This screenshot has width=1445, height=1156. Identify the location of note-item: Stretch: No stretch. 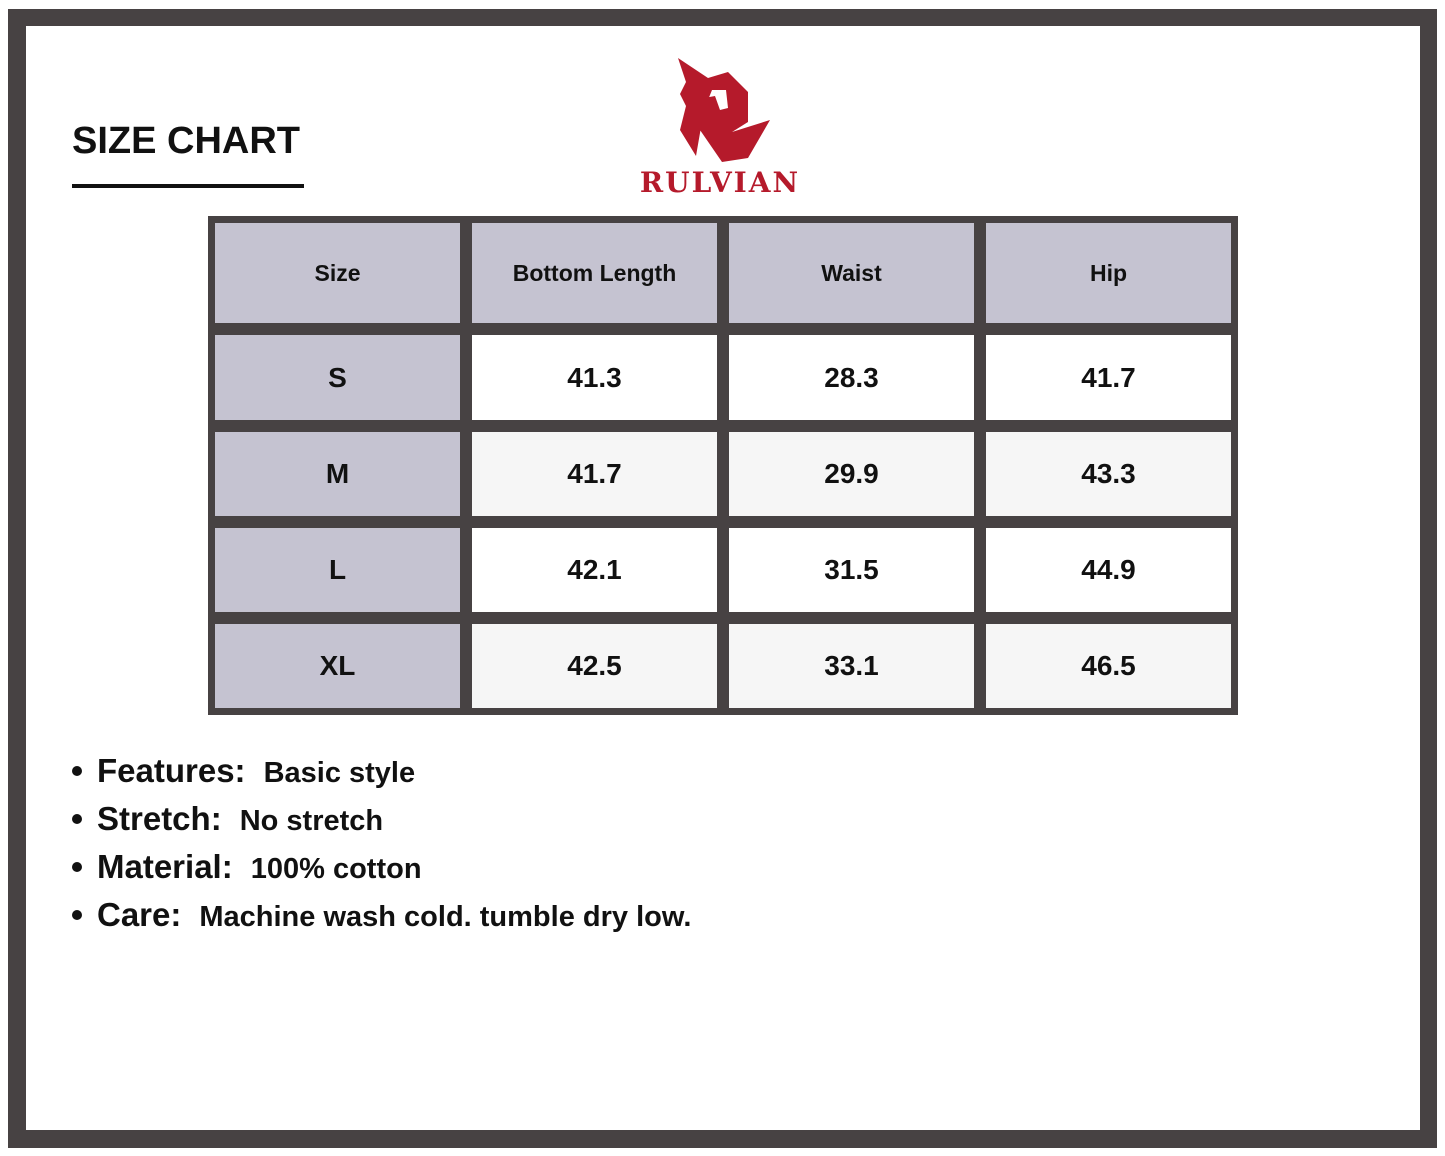
(381, 824).